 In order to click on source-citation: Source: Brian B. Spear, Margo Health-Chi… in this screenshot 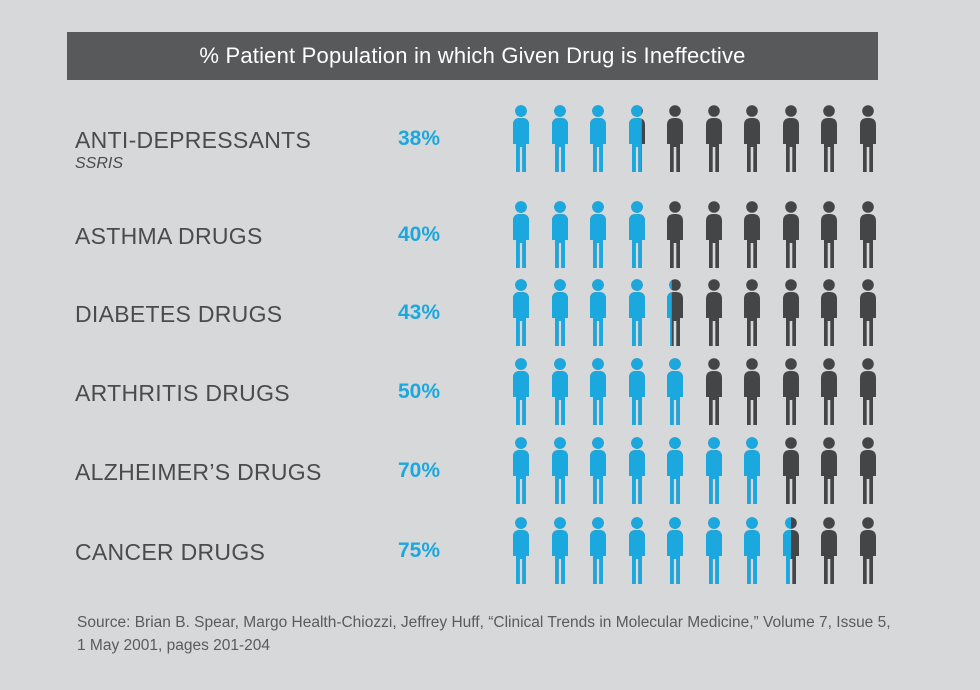, I will do `click(484, 634)`.